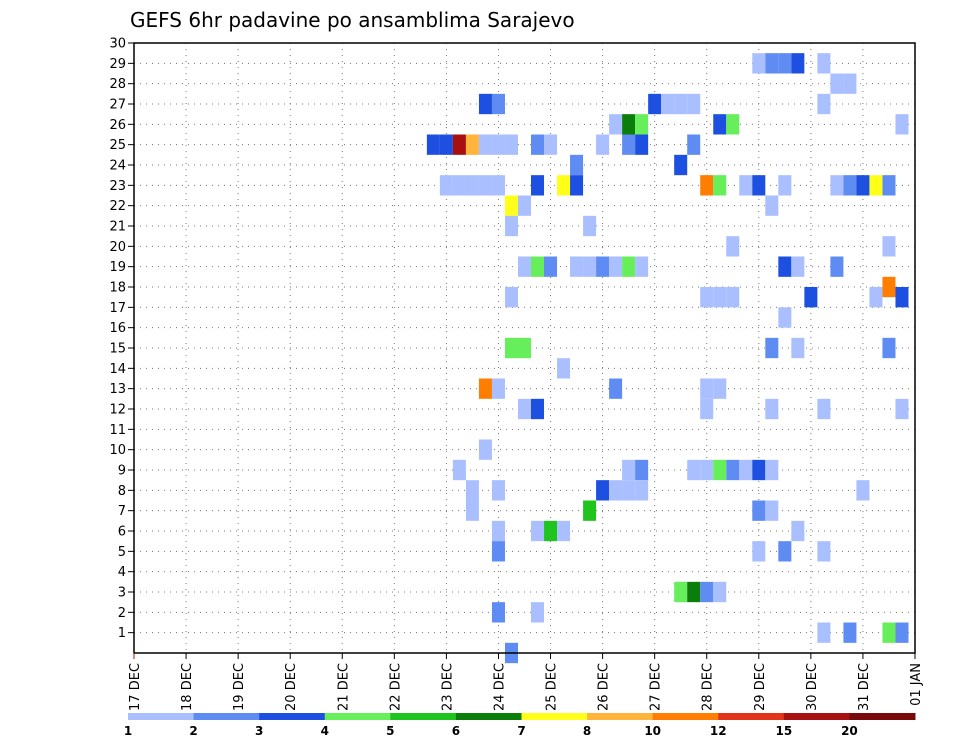 The height and width of the screenshot is (742, 960). Describe the element at coordinates (291, 687) in the screenshot. I see `x-tick-label: 20 DEC` at that location.